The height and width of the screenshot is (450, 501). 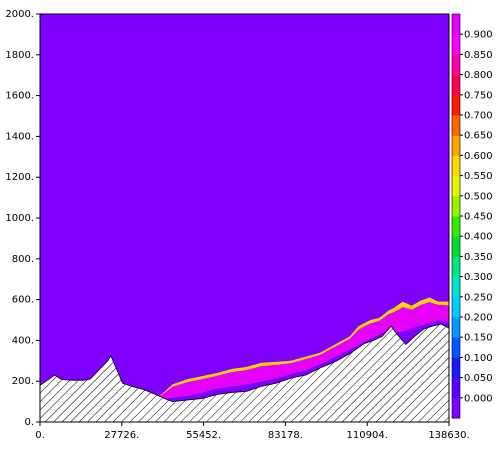 What do you see at coordinates (19, 136) in the screenshot?
I see `y-tick-label: 1400.` at bounding box center [19, 136].